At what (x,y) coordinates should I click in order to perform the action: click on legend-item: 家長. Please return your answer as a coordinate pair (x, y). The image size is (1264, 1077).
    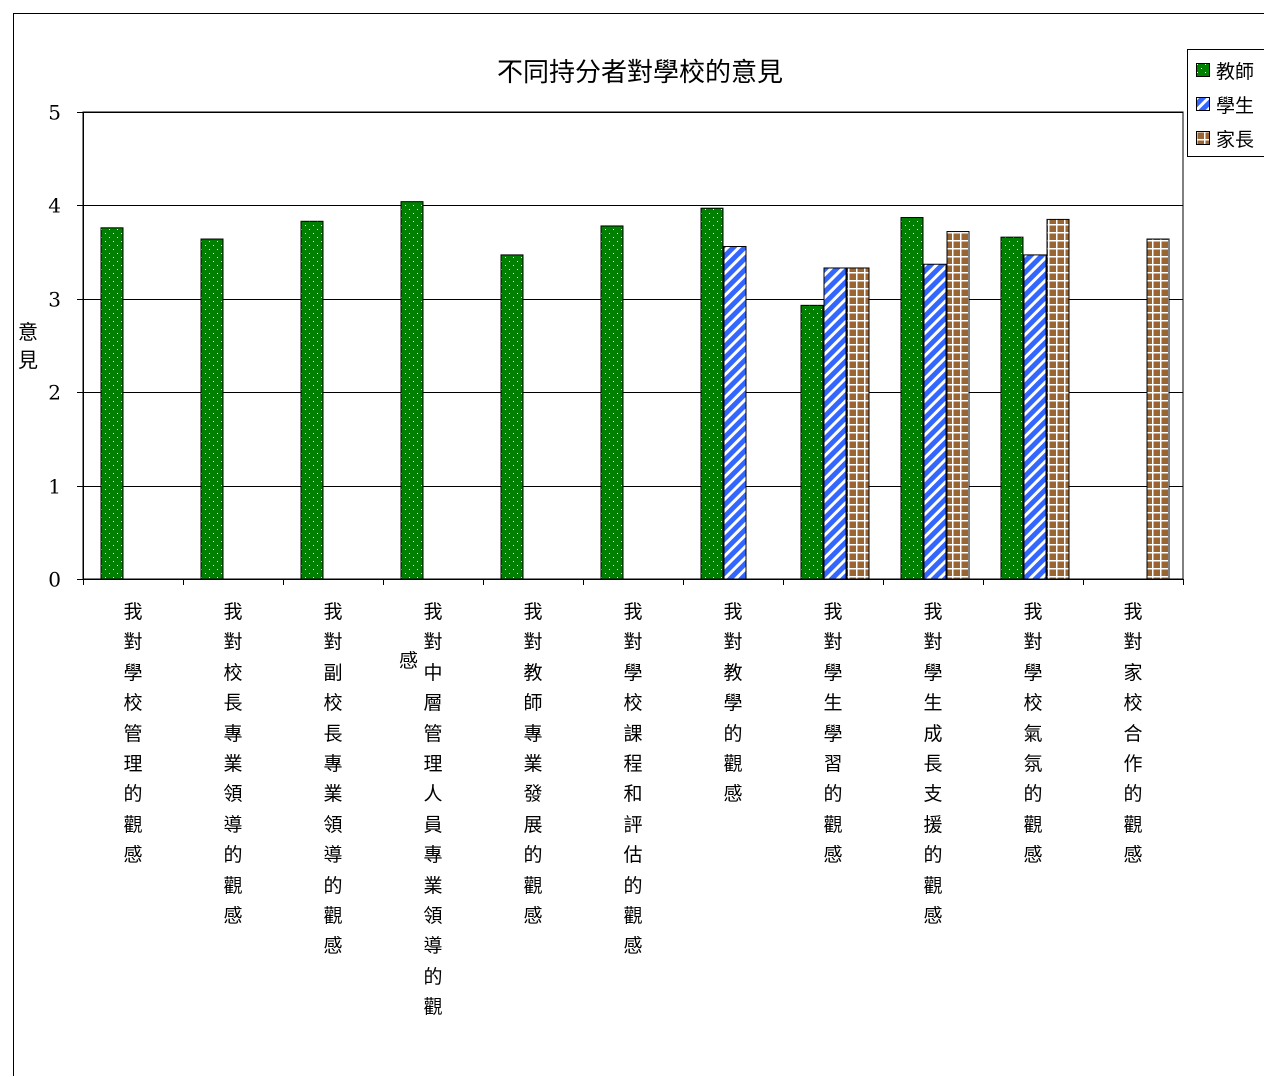
    Looking at the image, I should click on (1225, 138).